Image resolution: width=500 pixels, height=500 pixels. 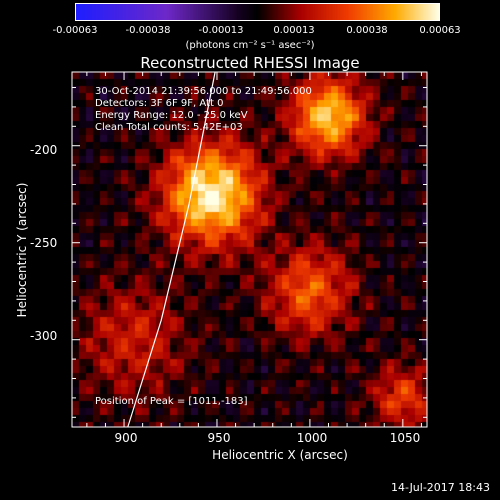 What do you see at coordinates (171, 249) in the screenshot?
I see `solar-limb-line` at bounding box center [171, 249].